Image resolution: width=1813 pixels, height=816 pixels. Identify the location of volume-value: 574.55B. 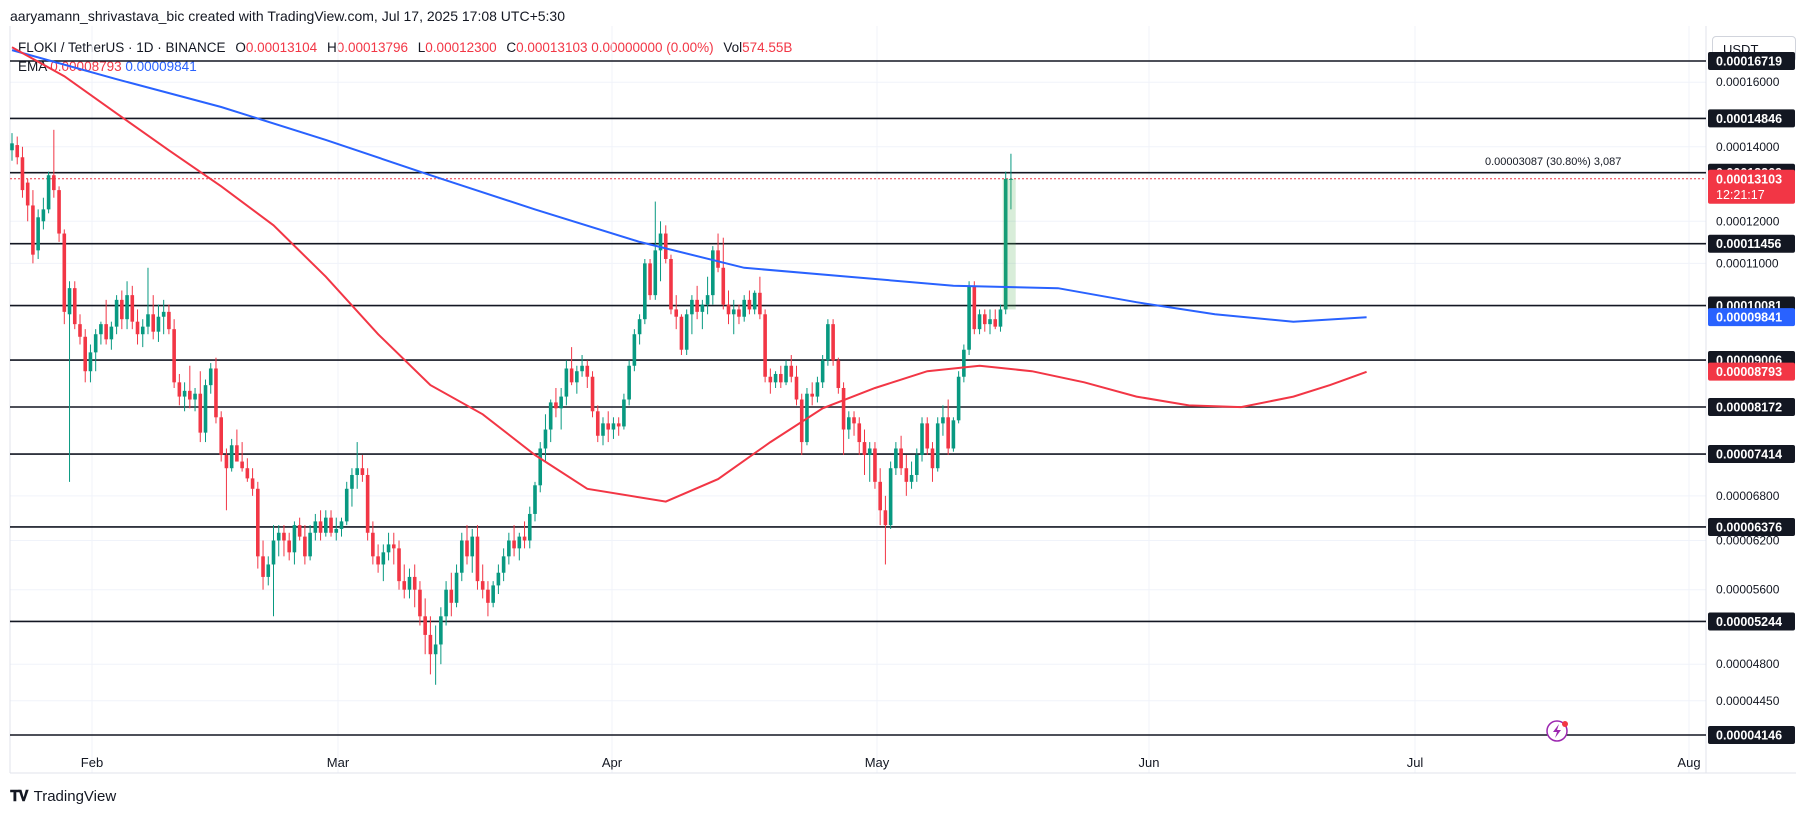
(767, 47).